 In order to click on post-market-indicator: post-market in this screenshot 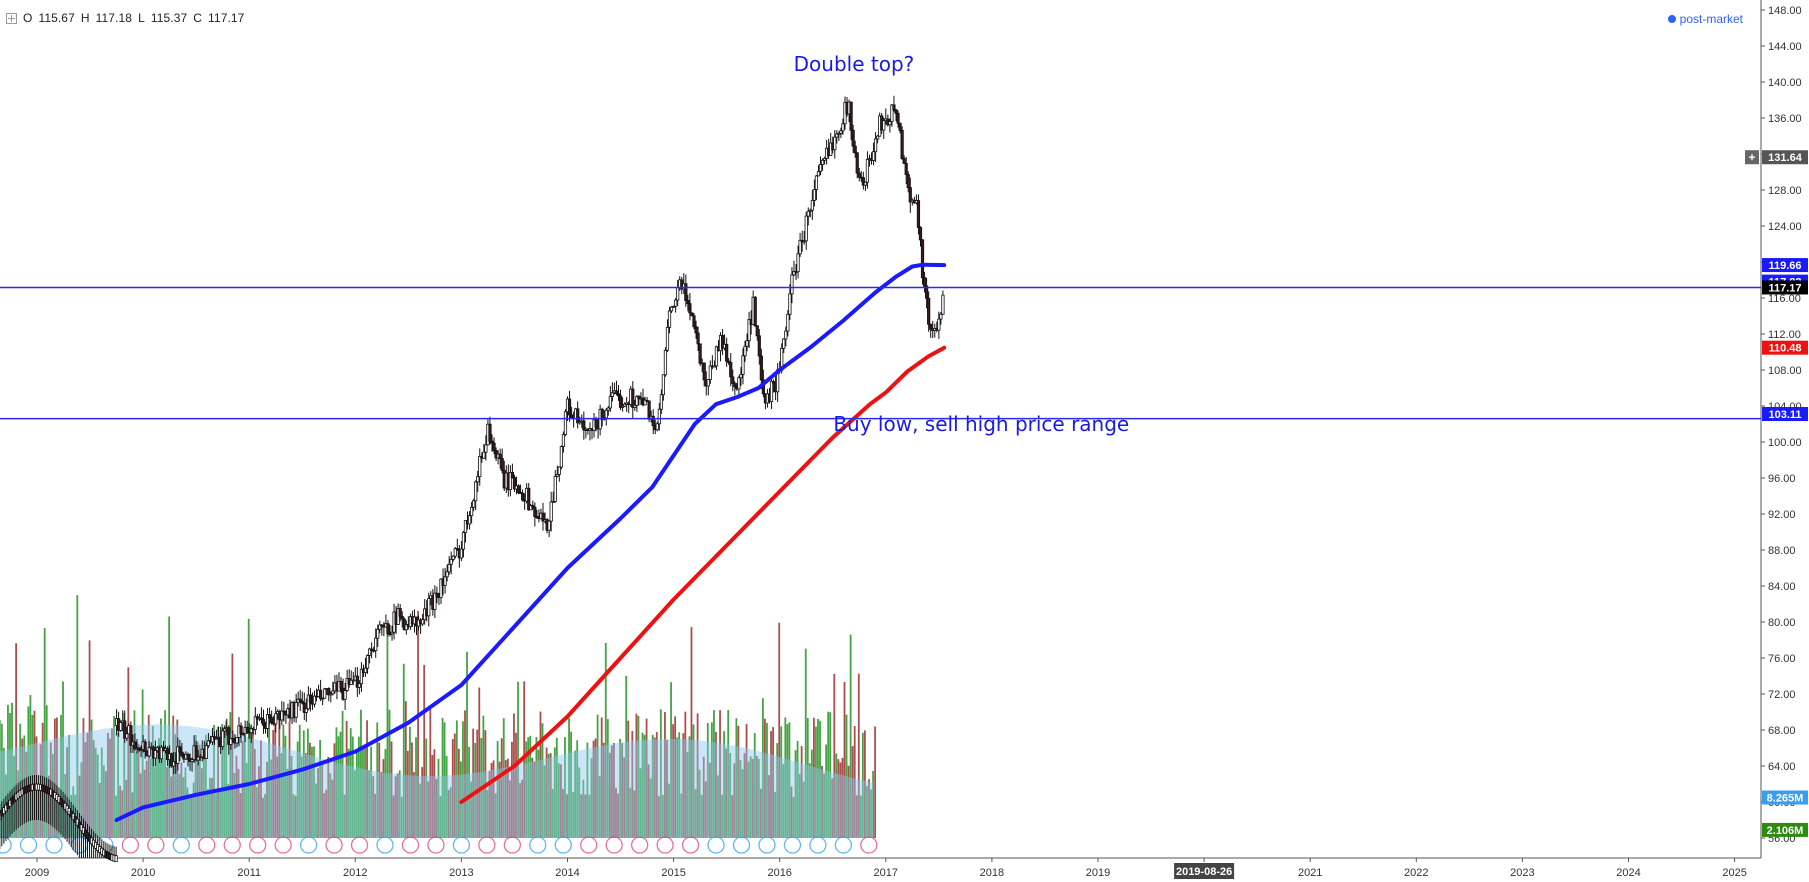, I will do `click(1705, 19)`.